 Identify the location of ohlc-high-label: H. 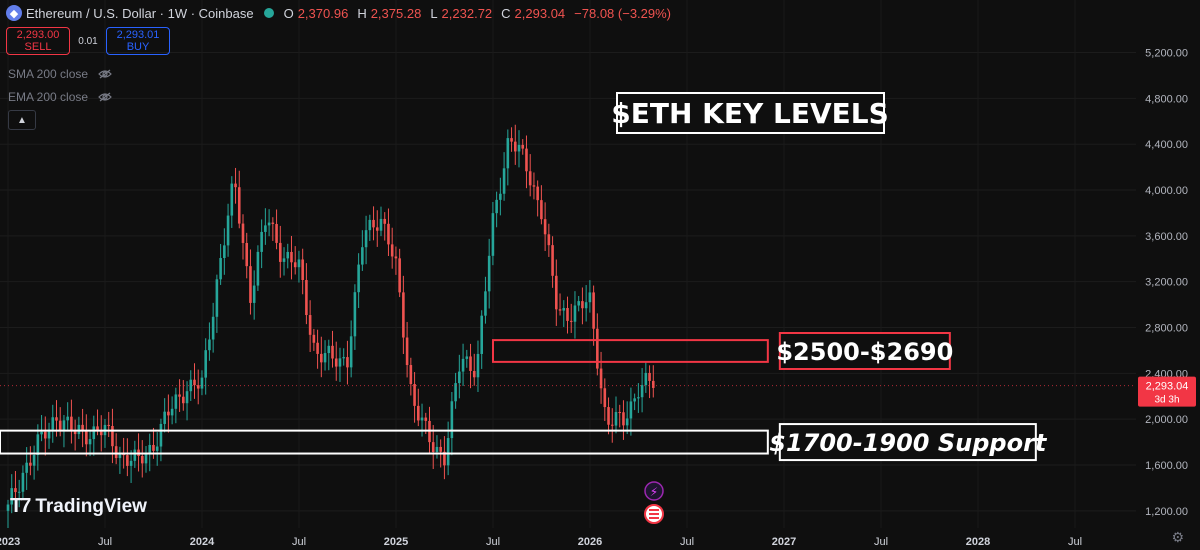
(362, 13).